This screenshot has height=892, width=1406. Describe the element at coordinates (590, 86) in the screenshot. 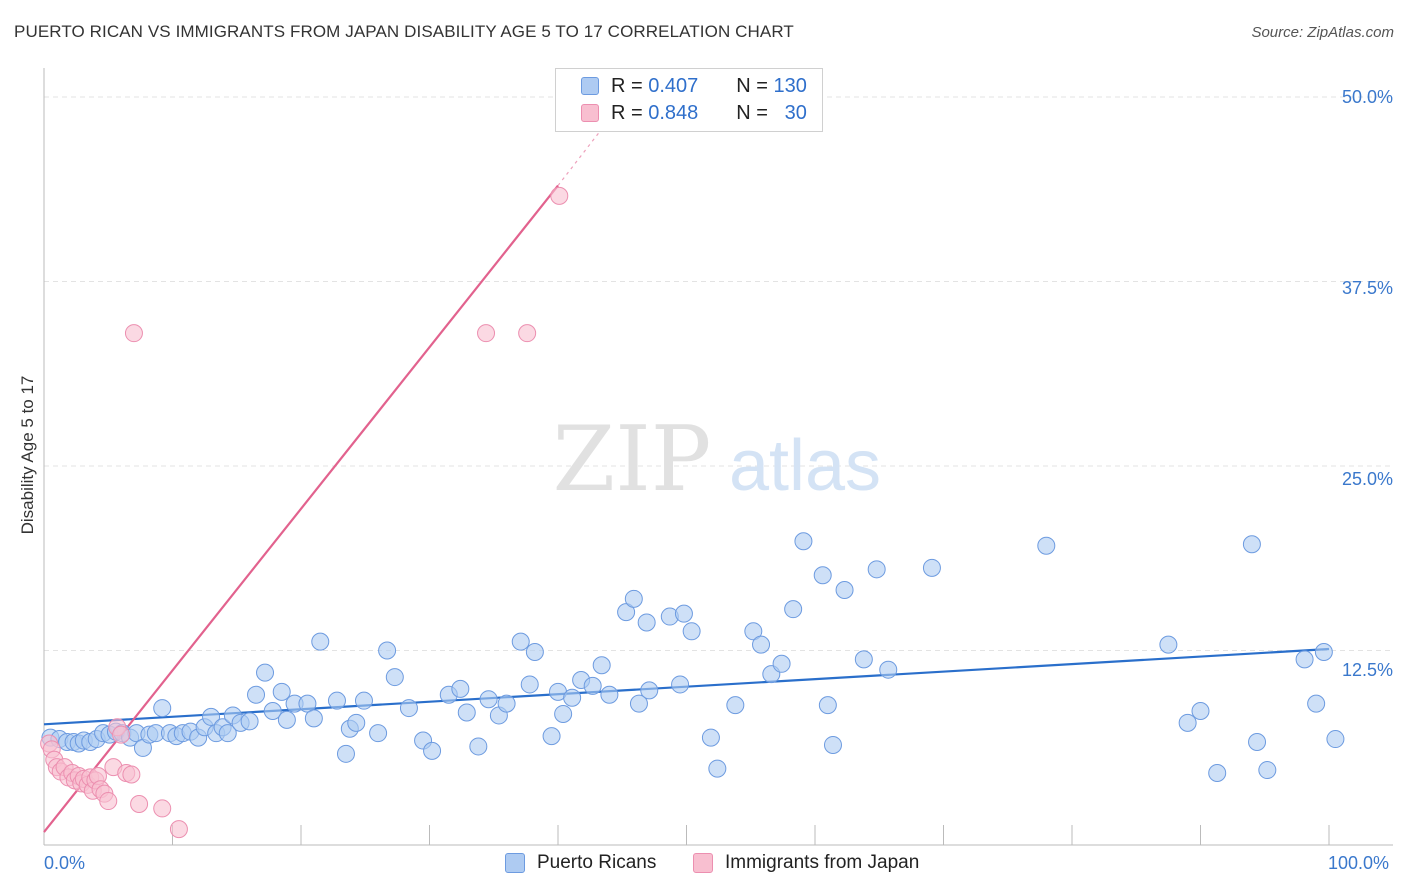

I see `blue-swatch` at that location.